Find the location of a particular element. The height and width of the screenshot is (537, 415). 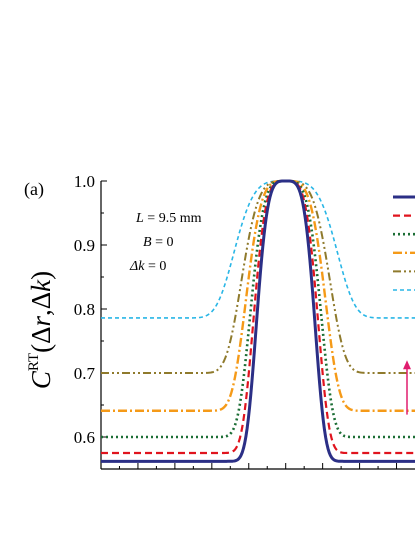

y-tick-label: 0.9 is located at coordinates (84, 245).